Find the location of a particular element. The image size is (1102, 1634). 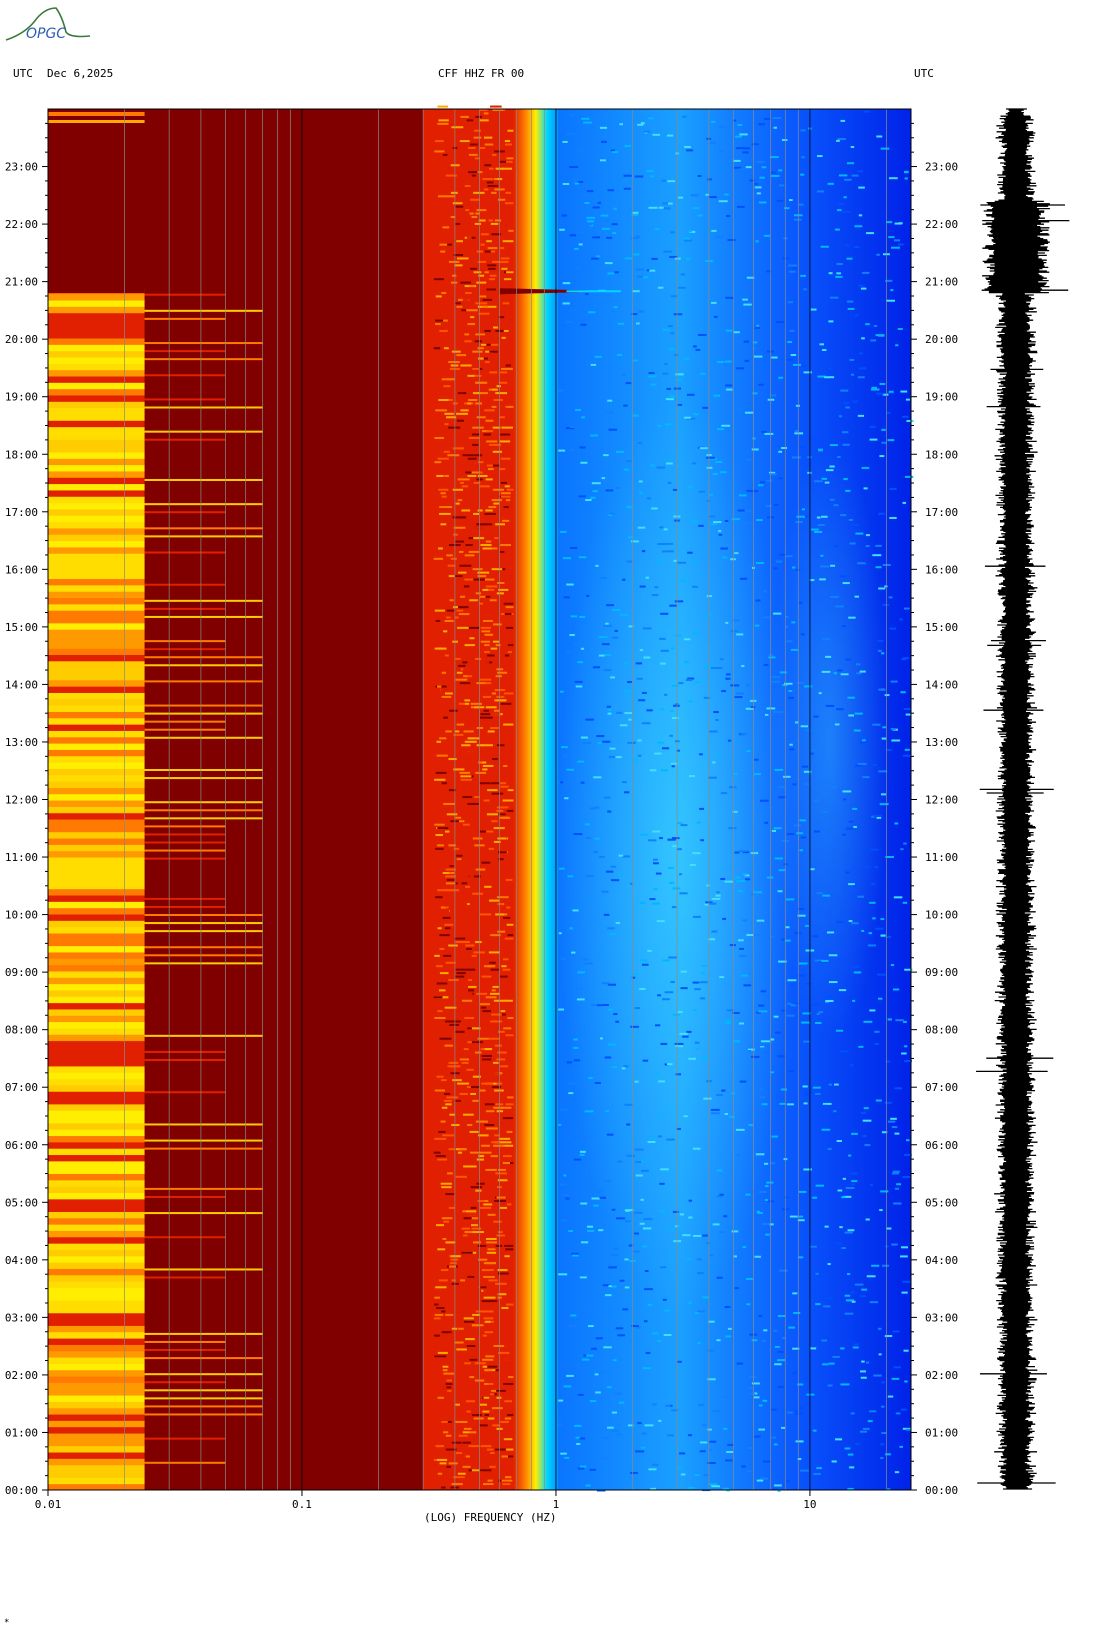

y-tick-label-right: 13:00 is located at coordinates (941, 742).